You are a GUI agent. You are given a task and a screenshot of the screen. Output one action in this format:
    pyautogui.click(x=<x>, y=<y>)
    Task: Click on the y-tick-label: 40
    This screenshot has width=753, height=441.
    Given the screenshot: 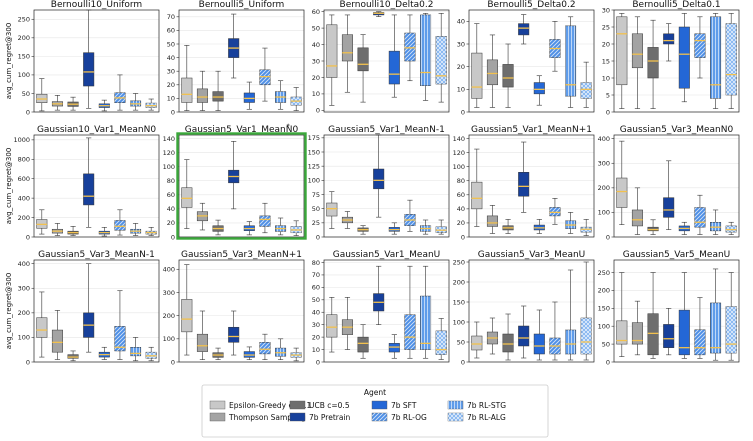 What is the action you would take?
    pyautogui.click(x=316, y=313)
    